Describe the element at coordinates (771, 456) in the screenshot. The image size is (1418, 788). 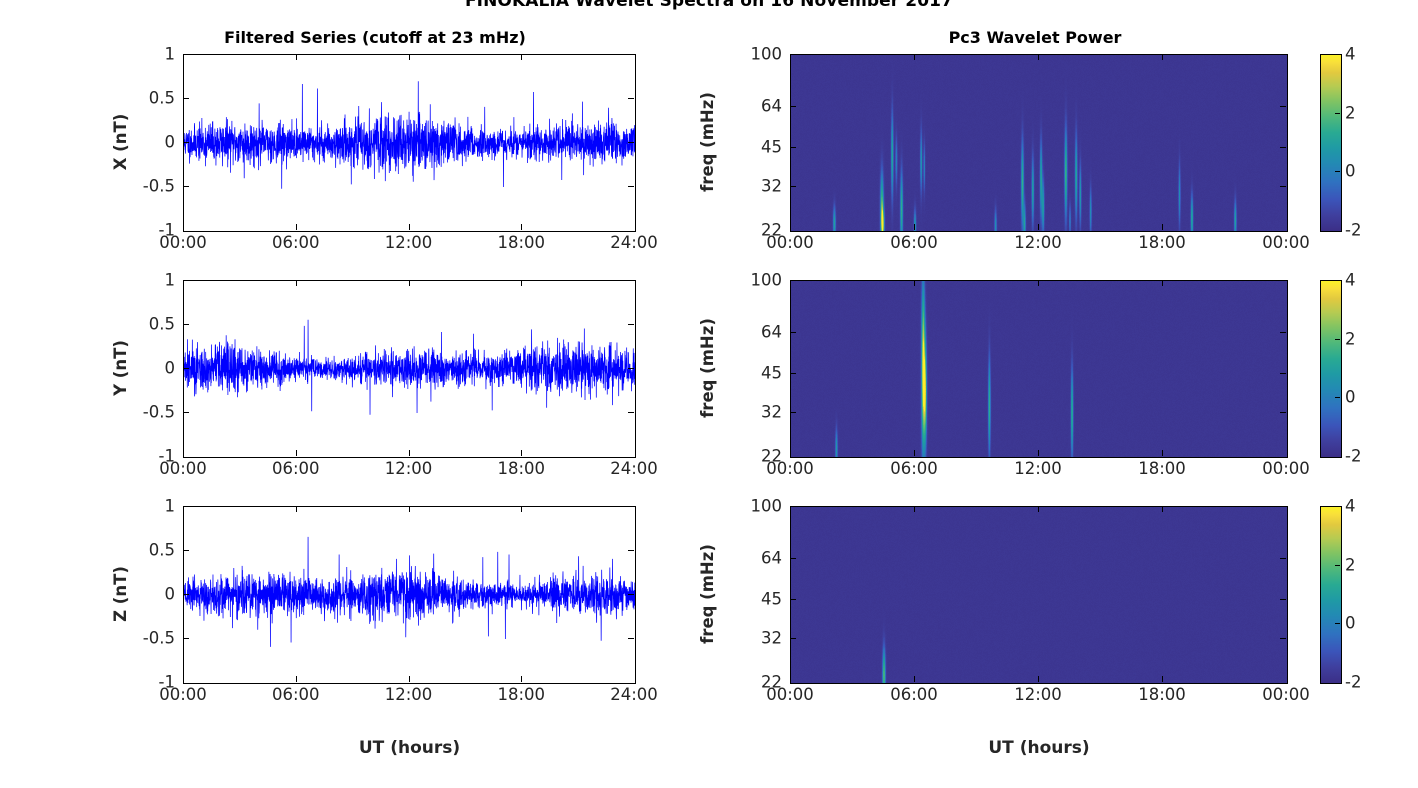
I see `ytick-label: 22` at that location.